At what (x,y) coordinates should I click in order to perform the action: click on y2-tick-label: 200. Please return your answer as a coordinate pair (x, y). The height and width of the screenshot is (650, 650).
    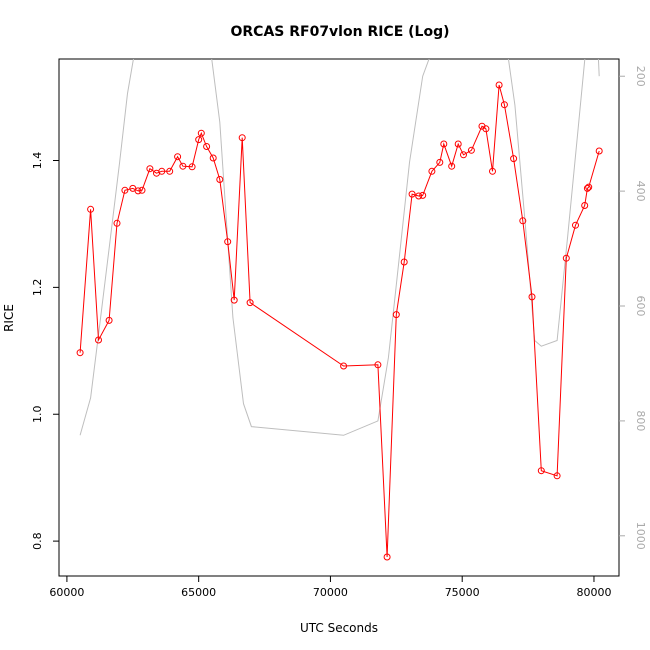
    Looking at the image, I should click on (640, 76).